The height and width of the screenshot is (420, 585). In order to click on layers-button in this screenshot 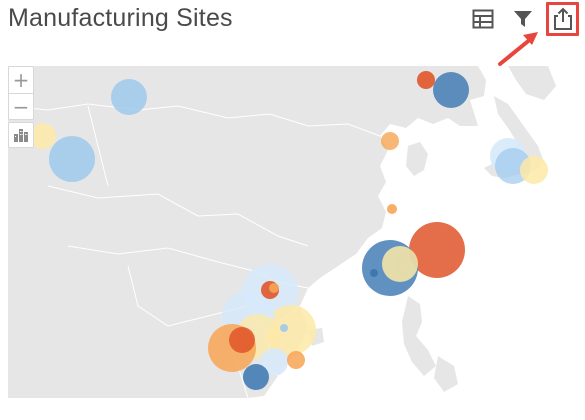, I will do `click(21, 135)`.